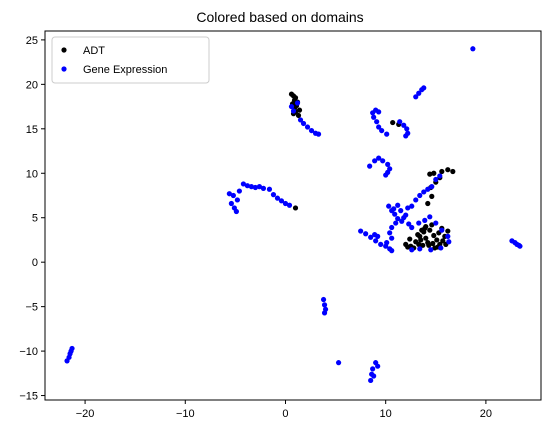  I want to click on legend-label-gene-expression: Gene Expression, so click(125, 70).